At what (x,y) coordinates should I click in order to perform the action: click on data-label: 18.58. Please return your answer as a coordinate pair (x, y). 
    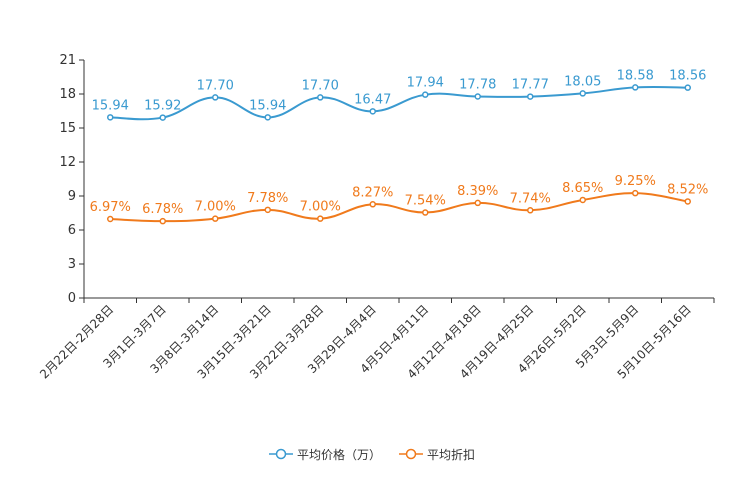
    Looking at the image, I should click on (635, 75).